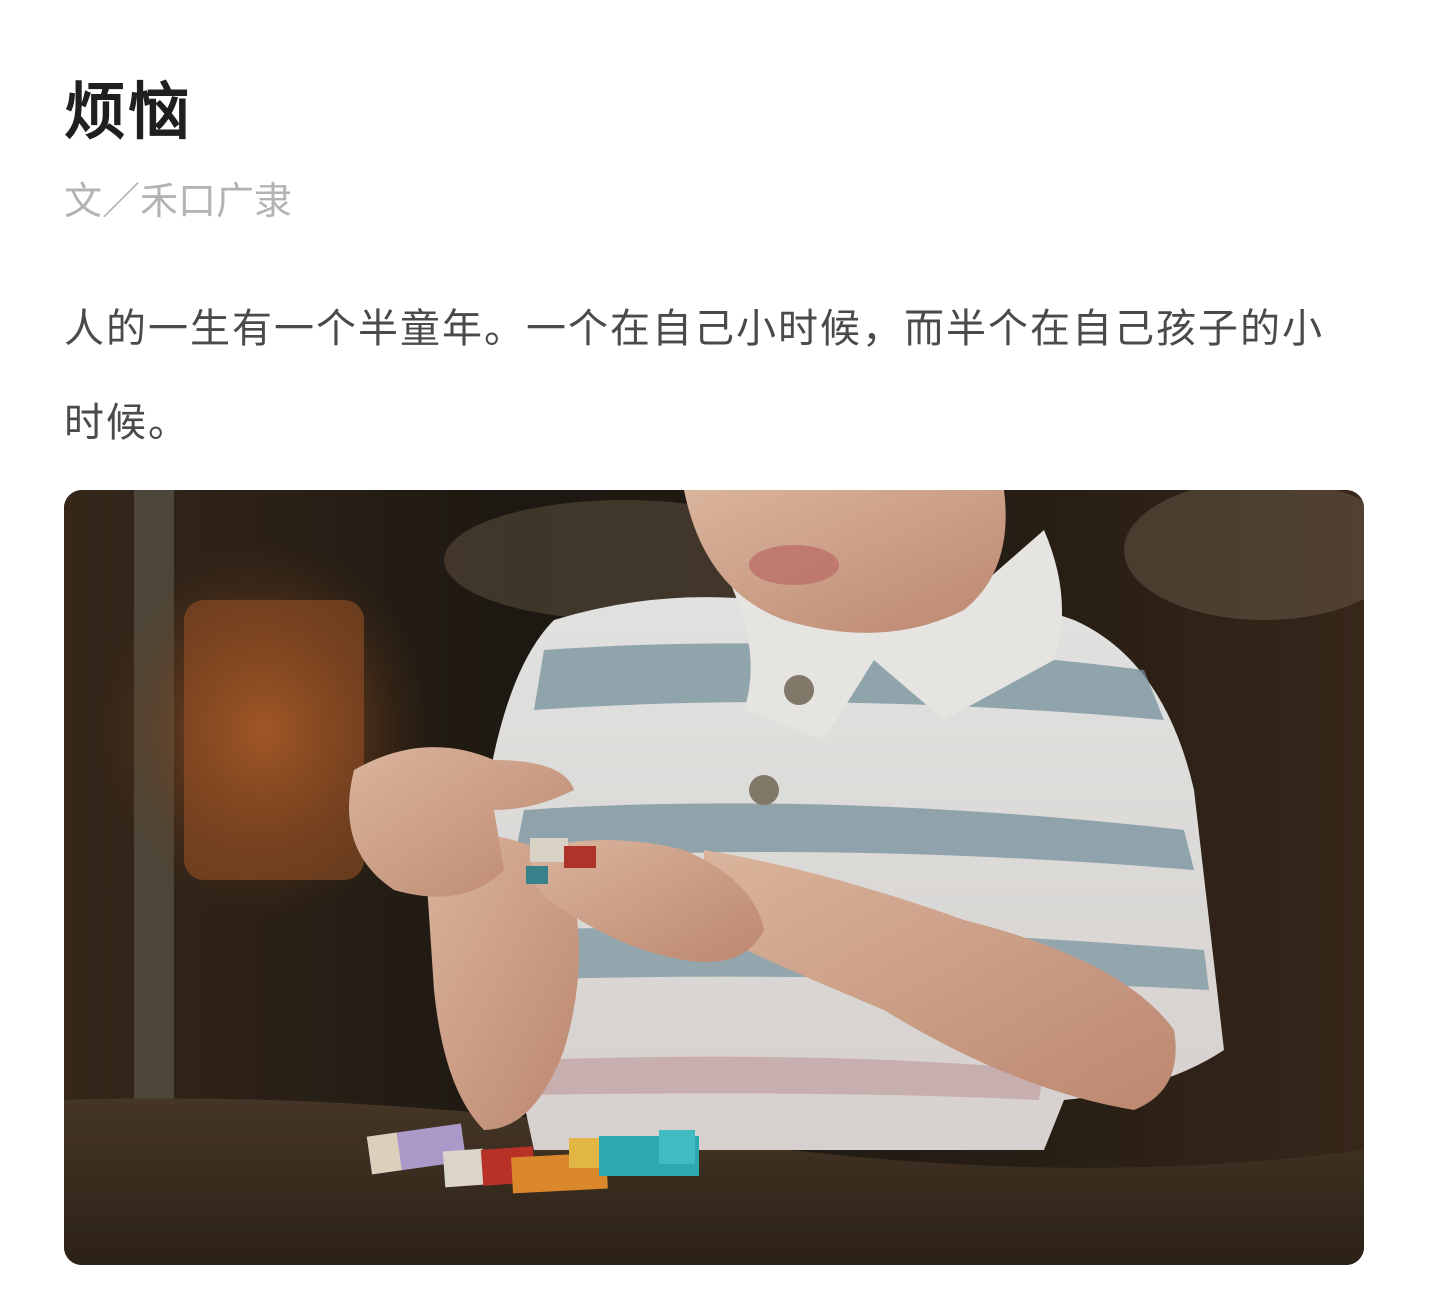 Image resolution: width=1440 pixels, height=1290 pixels. What do you see at coordinates (694, 376) in the screenshot?
I see `article-paragraph: 人的一生有一个半童年。一个在自己小时候，而半个在自己孩子的小时候。` at bounding box center [694, 376].